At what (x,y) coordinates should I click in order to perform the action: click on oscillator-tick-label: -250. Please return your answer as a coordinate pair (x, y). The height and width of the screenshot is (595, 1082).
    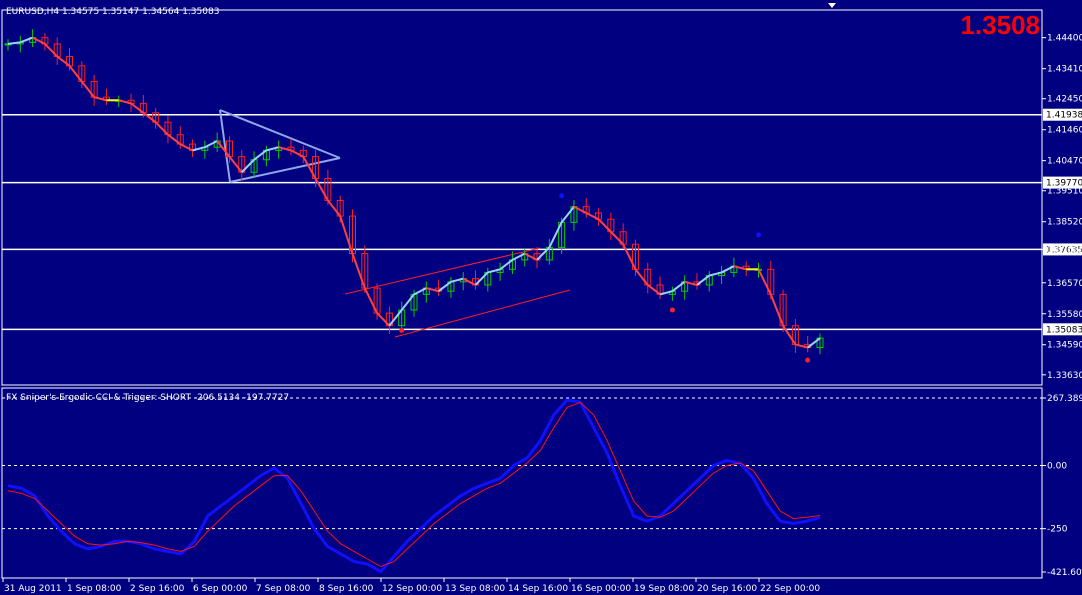
    Looking at the image, I should click on (1057, 530).